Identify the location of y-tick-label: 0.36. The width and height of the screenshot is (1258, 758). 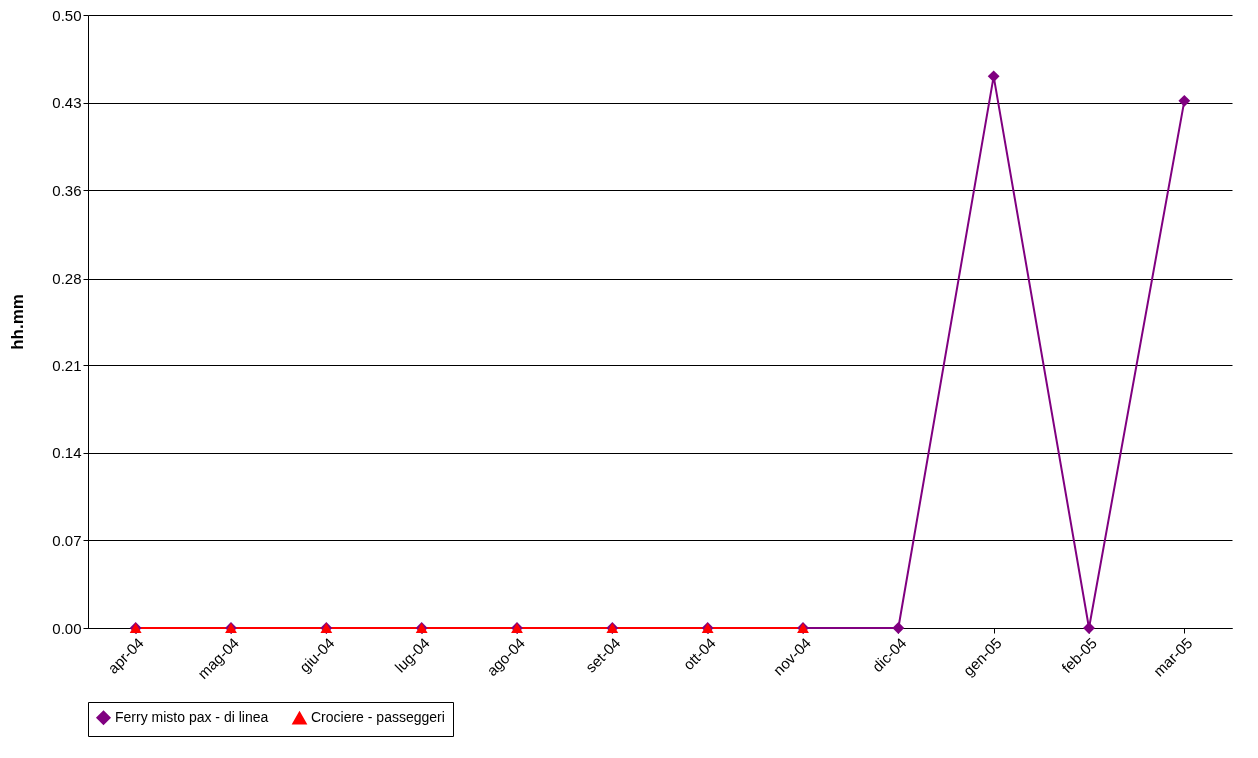
(67, 190).